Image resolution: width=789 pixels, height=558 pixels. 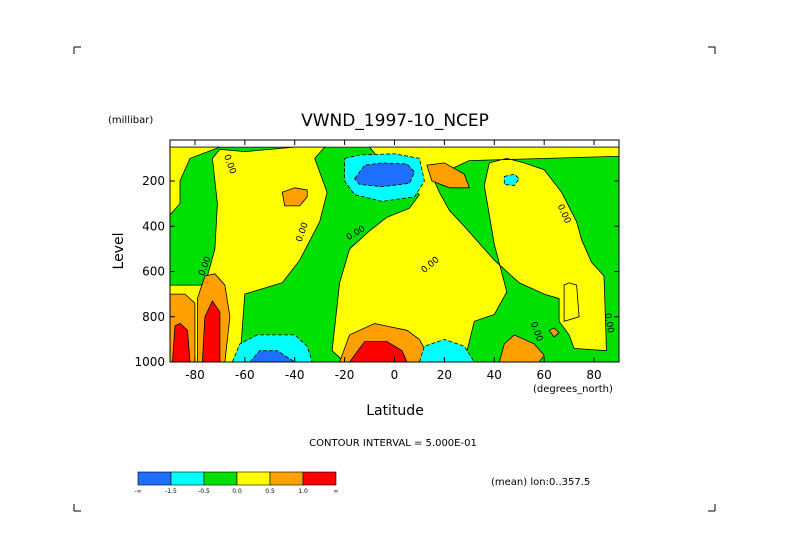 I want to click on y-tick-label: 200, so click(x=153, y=181).